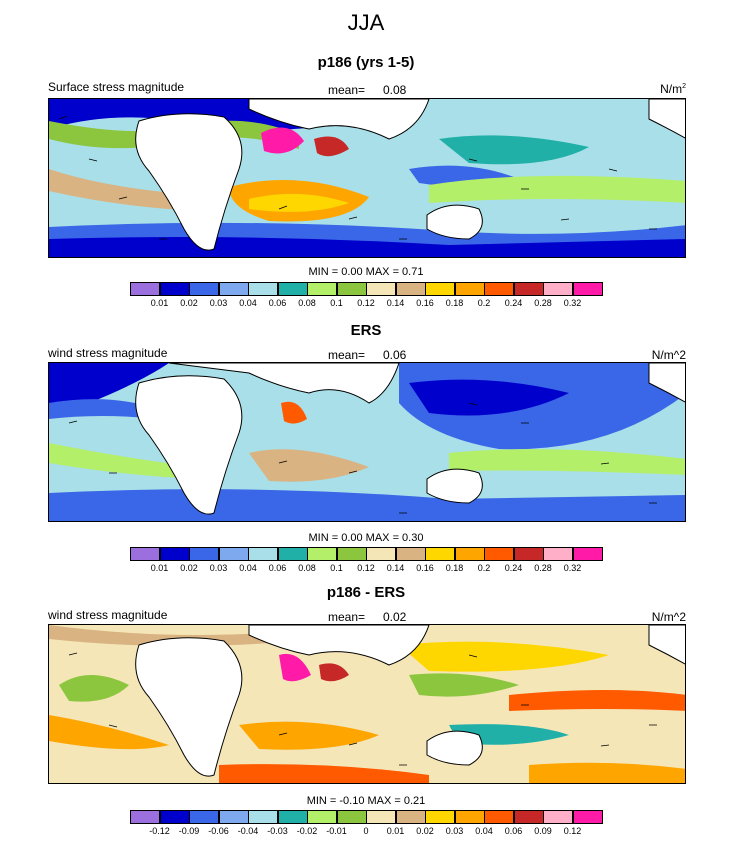  I want to click on wind-band-atlantic-trades, so click(124, 190).